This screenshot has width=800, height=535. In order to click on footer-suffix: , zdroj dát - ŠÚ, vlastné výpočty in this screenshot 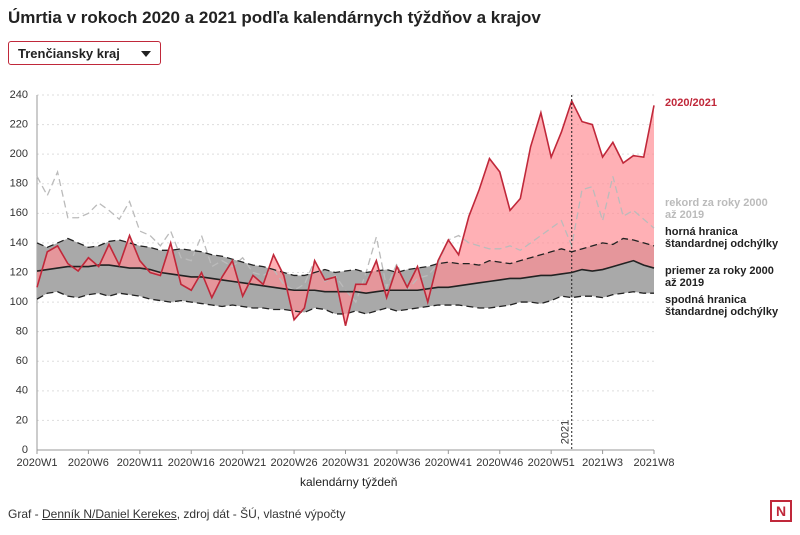, I will do `click(261, 514)`.